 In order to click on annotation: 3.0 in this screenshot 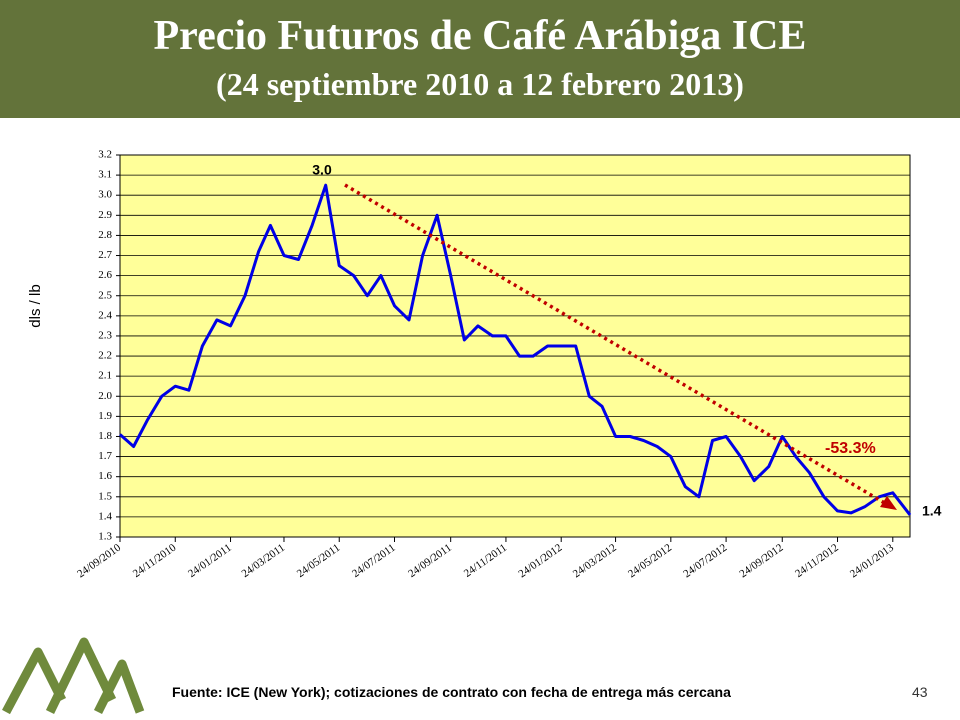, I will do `click(322, 170)`.